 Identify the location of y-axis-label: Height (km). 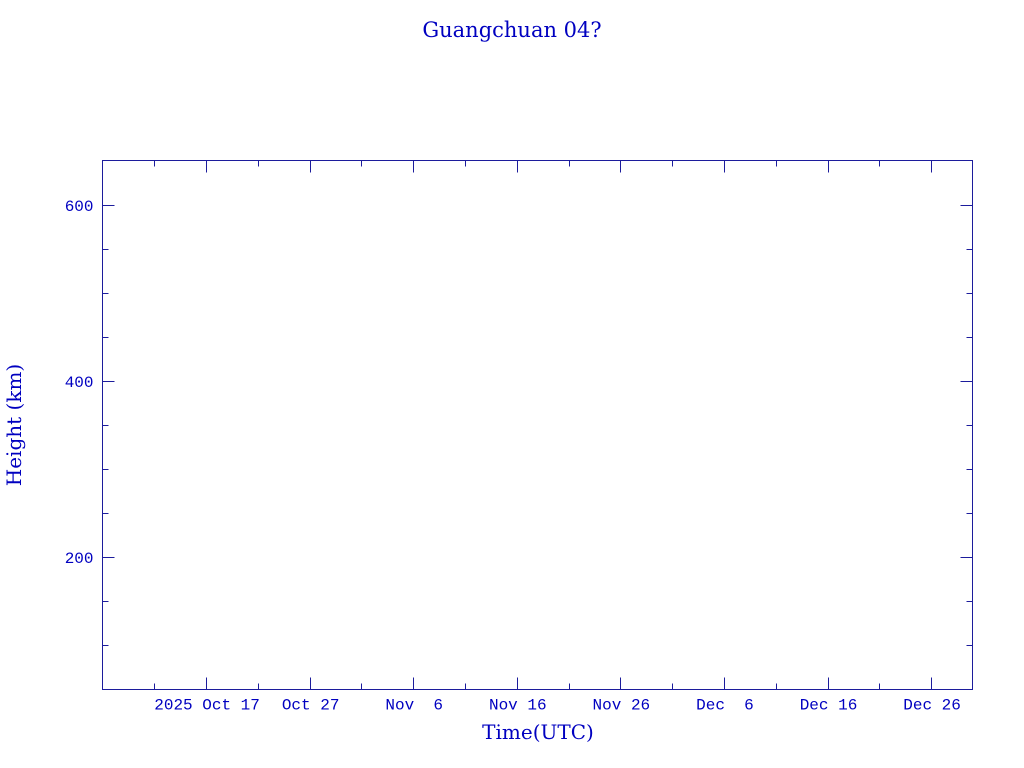
(14, 425).